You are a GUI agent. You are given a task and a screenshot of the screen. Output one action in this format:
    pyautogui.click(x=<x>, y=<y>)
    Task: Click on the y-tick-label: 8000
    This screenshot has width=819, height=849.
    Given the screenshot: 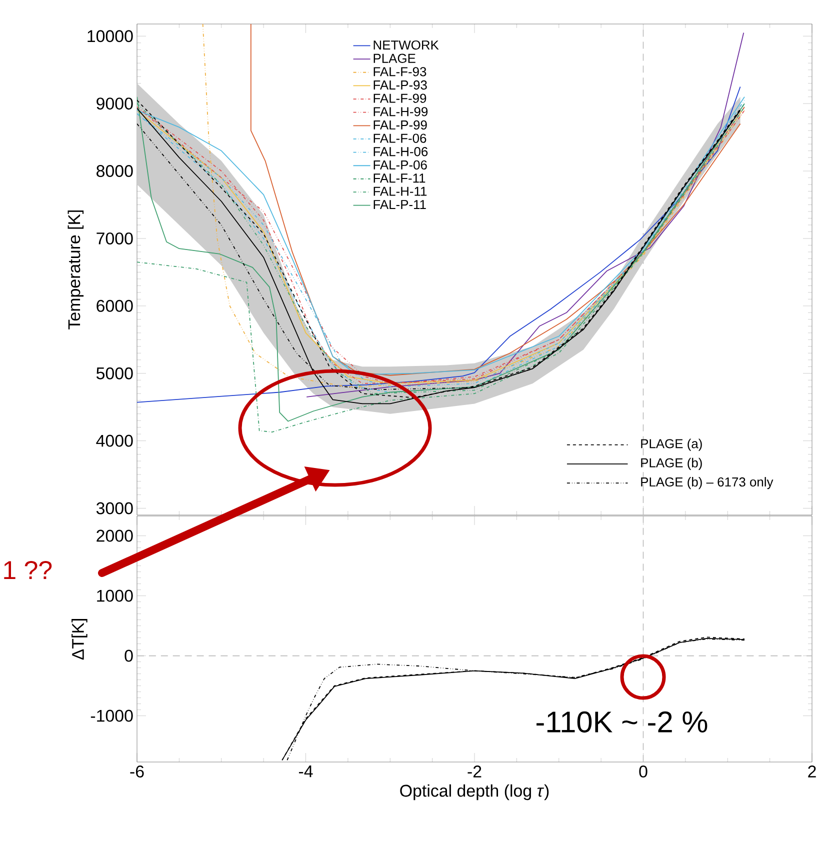 What is the action you would take?
    pyautogui.click(x=114, y=171)
    